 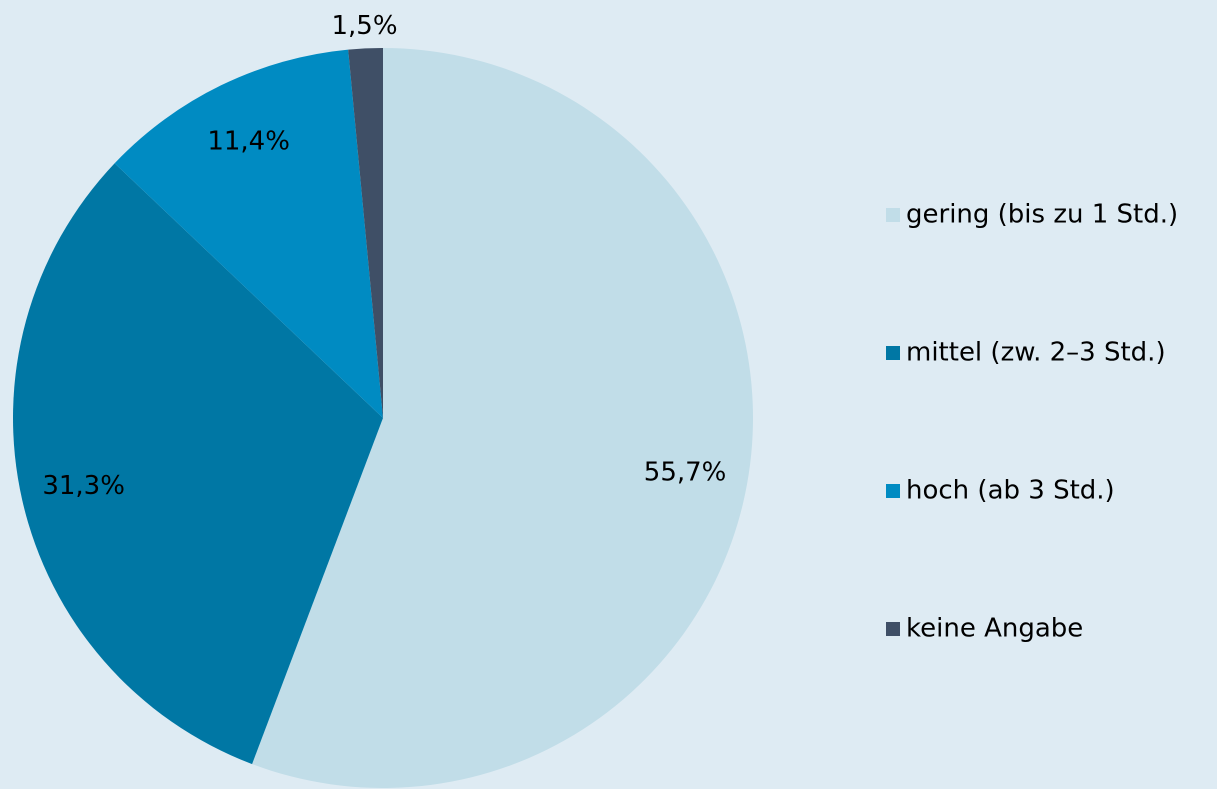 What do you see at coordinates (248, 141) in the screenshot?
I see `data-label: 11,4%` at bounding box center [248, 141].